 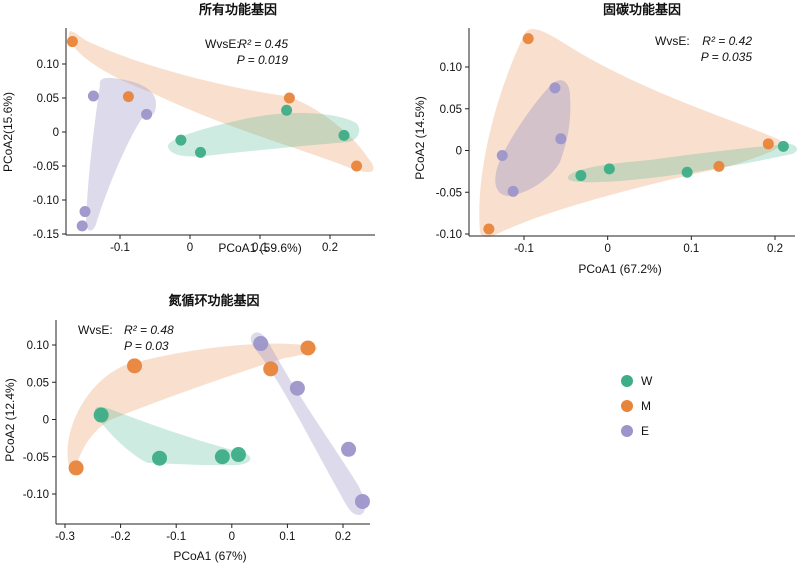 What do you see at coordinates (627, 431) in the screenshot?
I see `legend-marker-e` at bounding box center [627, 431].